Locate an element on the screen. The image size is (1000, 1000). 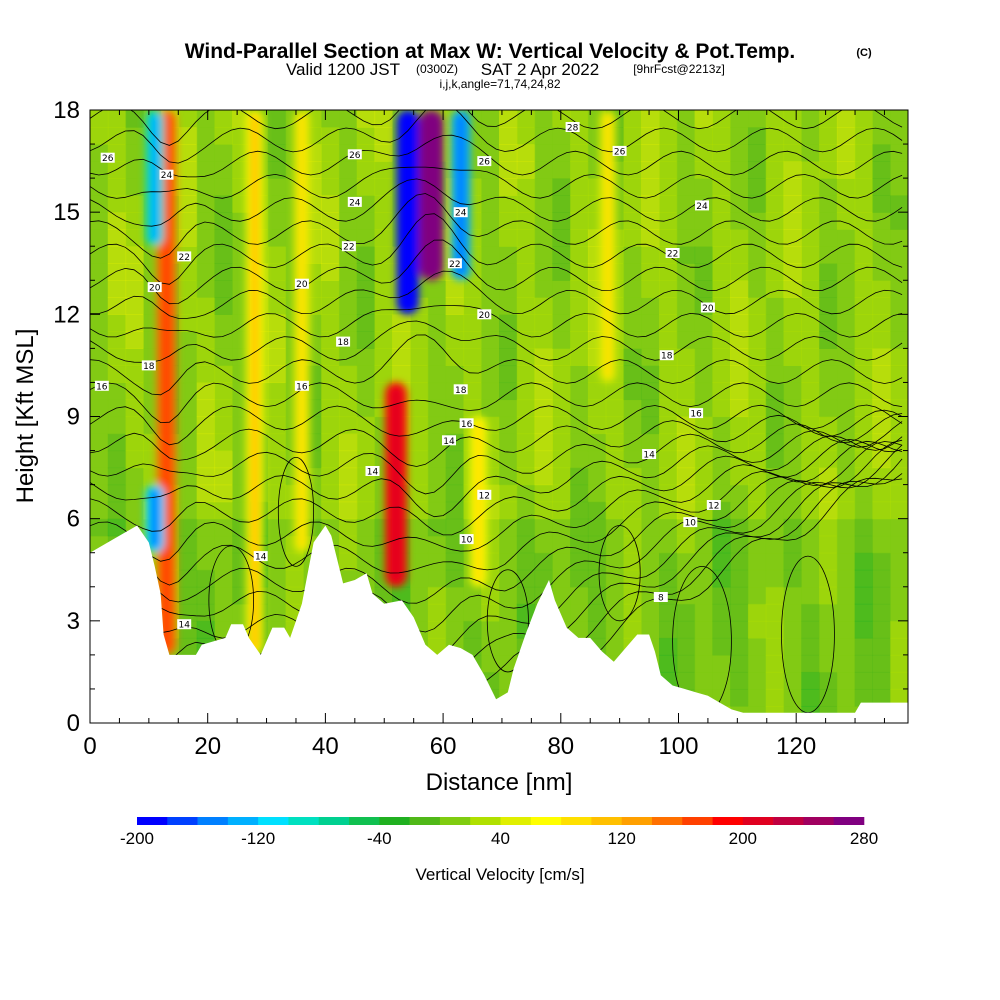
y-tick-label: 0 is located at coordinates (73, 723).